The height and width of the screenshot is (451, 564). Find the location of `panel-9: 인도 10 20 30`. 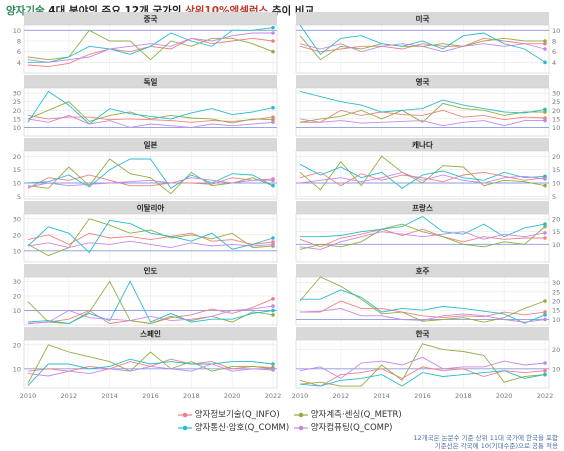

panel-9: 인도 10 20 30 is located at coordinates (145, 295).